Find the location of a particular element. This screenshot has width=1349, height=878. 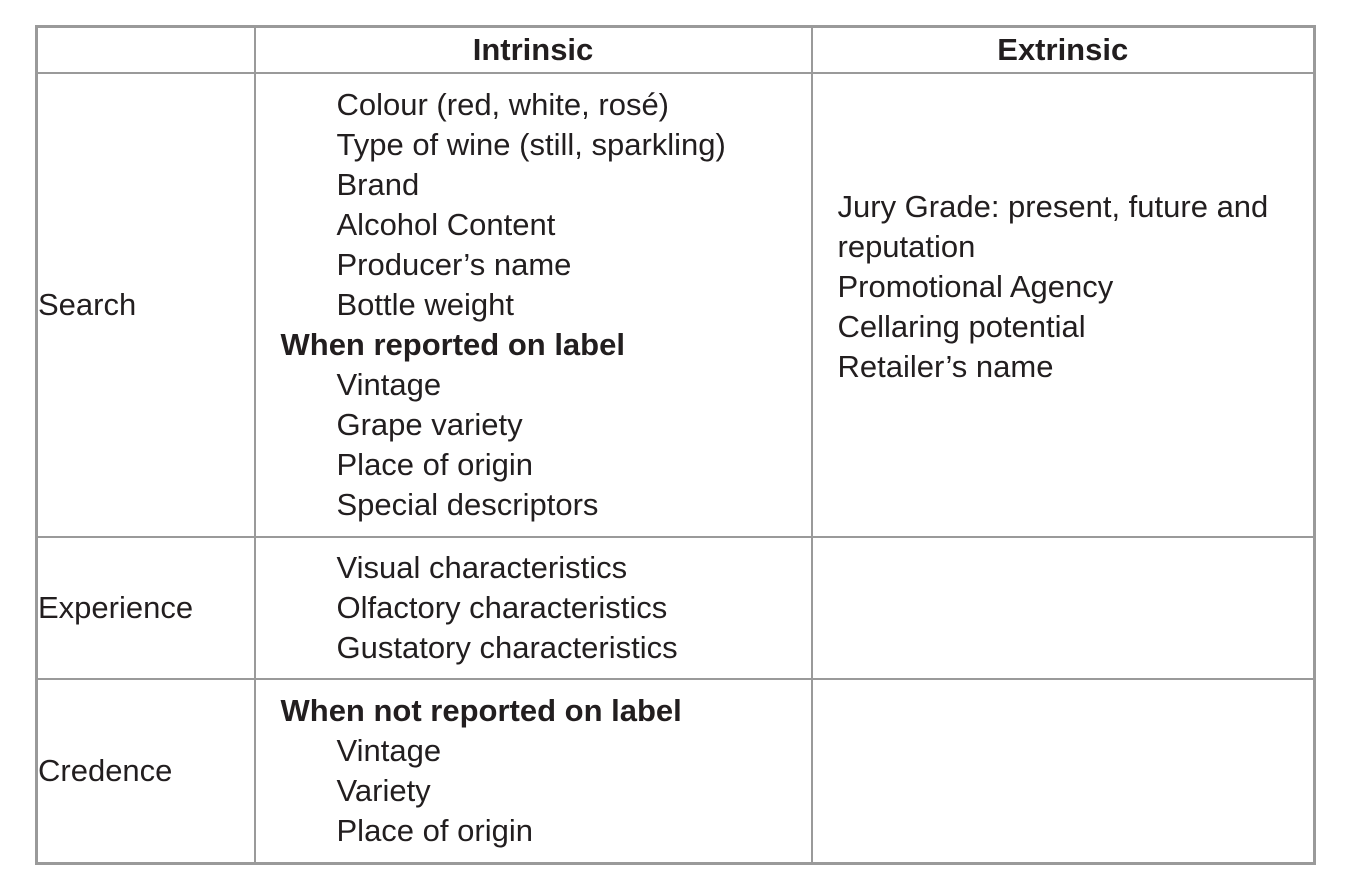

extrinsic-item: Promotional Agency is located at coordinates (975, 286).